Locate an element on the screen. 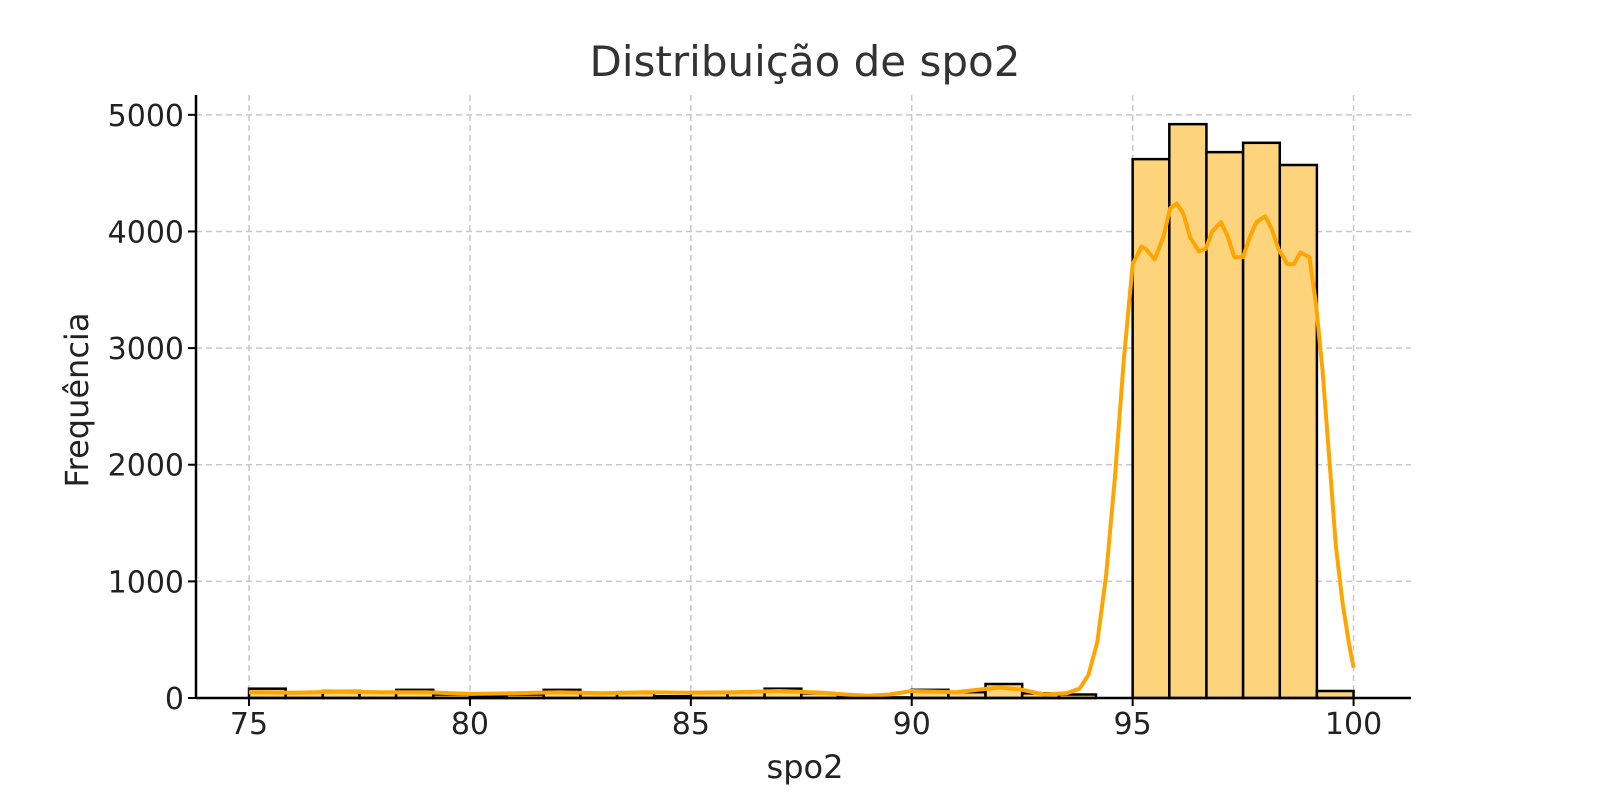 The image size is (1600, 800). y-axis-ticks: 0 1000 2000 3000 4000 5000 is located at coordinates (152, 408).